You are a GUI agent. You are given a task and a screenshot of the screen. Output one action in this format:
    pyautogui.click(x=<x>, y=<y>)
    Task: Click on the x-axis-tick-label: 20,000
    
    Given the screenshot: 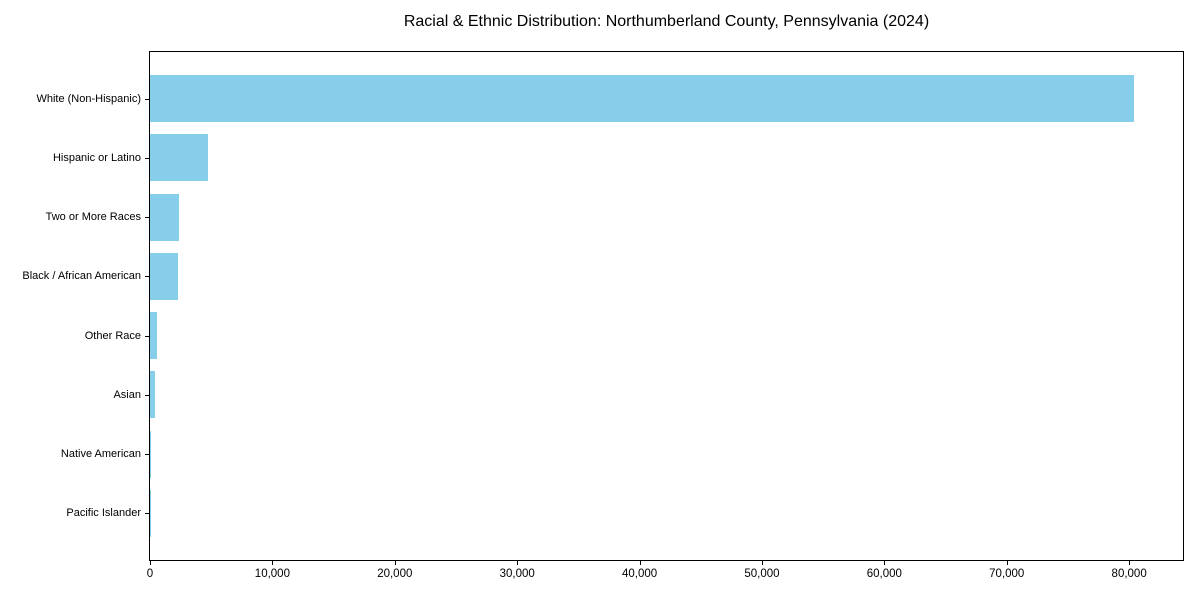 What is the action you would take?
    pyautogui.click(x=395, y=574)
    